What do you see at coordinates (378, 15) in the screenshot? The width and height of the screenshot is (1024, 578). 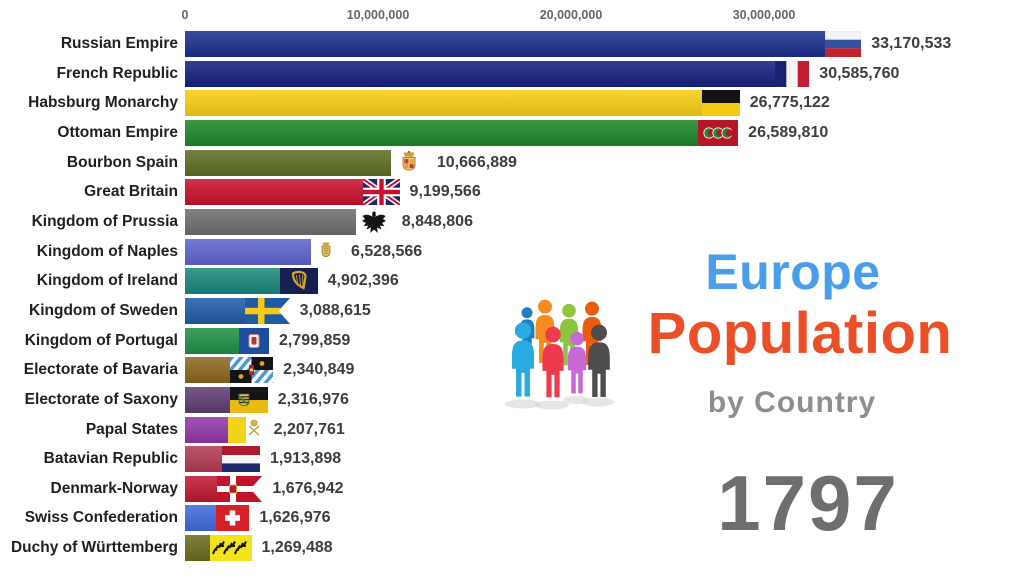 I see `x-axis-tick: 10,000,000` at bounding box center [378, 15].